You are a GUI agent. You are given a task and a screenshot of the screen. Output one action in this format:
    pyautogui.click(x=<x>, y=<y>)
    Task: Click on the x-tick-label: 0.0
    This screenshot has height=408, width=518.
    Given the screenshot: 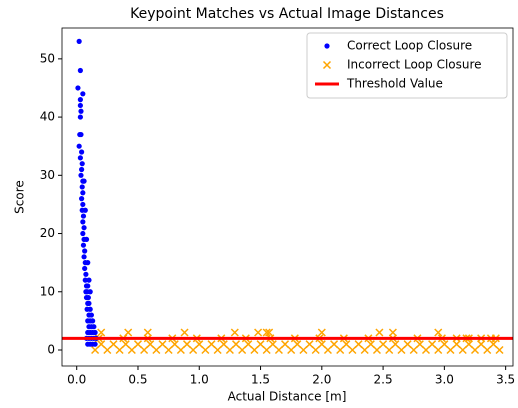 What is the action you would take?
    pyautogui.click(x=76, y=380)
    